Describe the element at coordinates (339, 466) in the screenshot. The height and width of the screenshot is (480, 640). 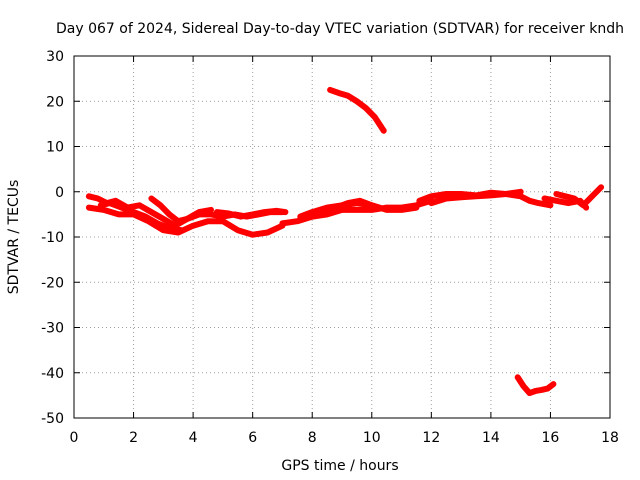
I see `x-axis-label: GPS time / hours` at that location.